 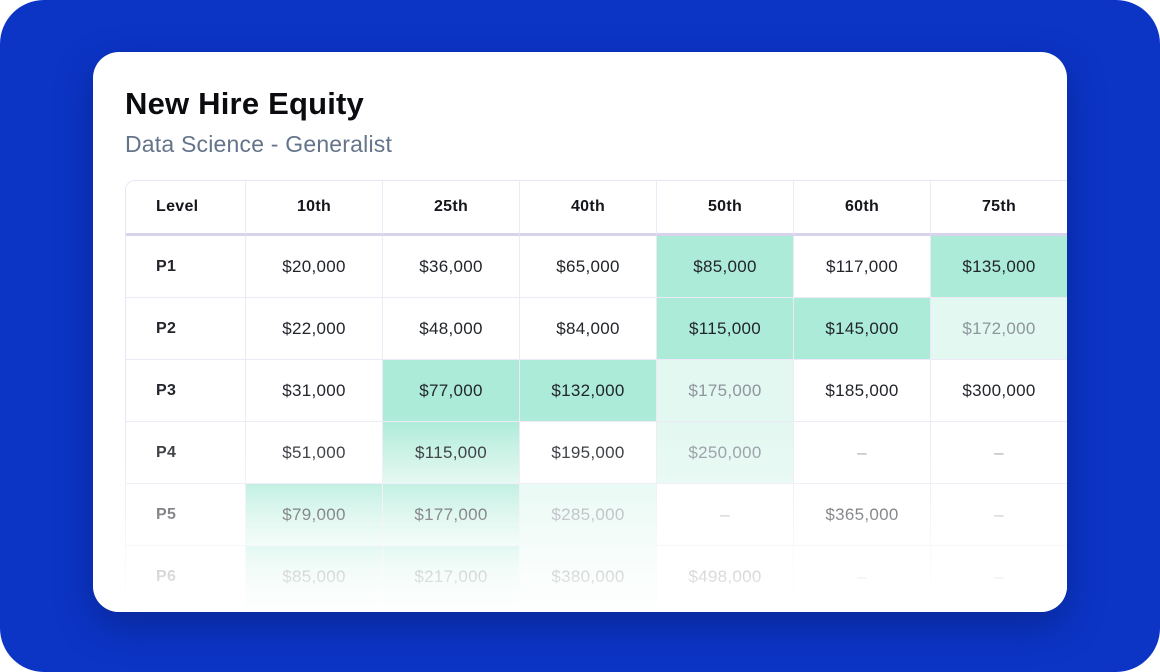 What do you see at coordinates (588, 515) in the screenshot?
I see `table-cell: $285,000` at bounding box center [588, 515].